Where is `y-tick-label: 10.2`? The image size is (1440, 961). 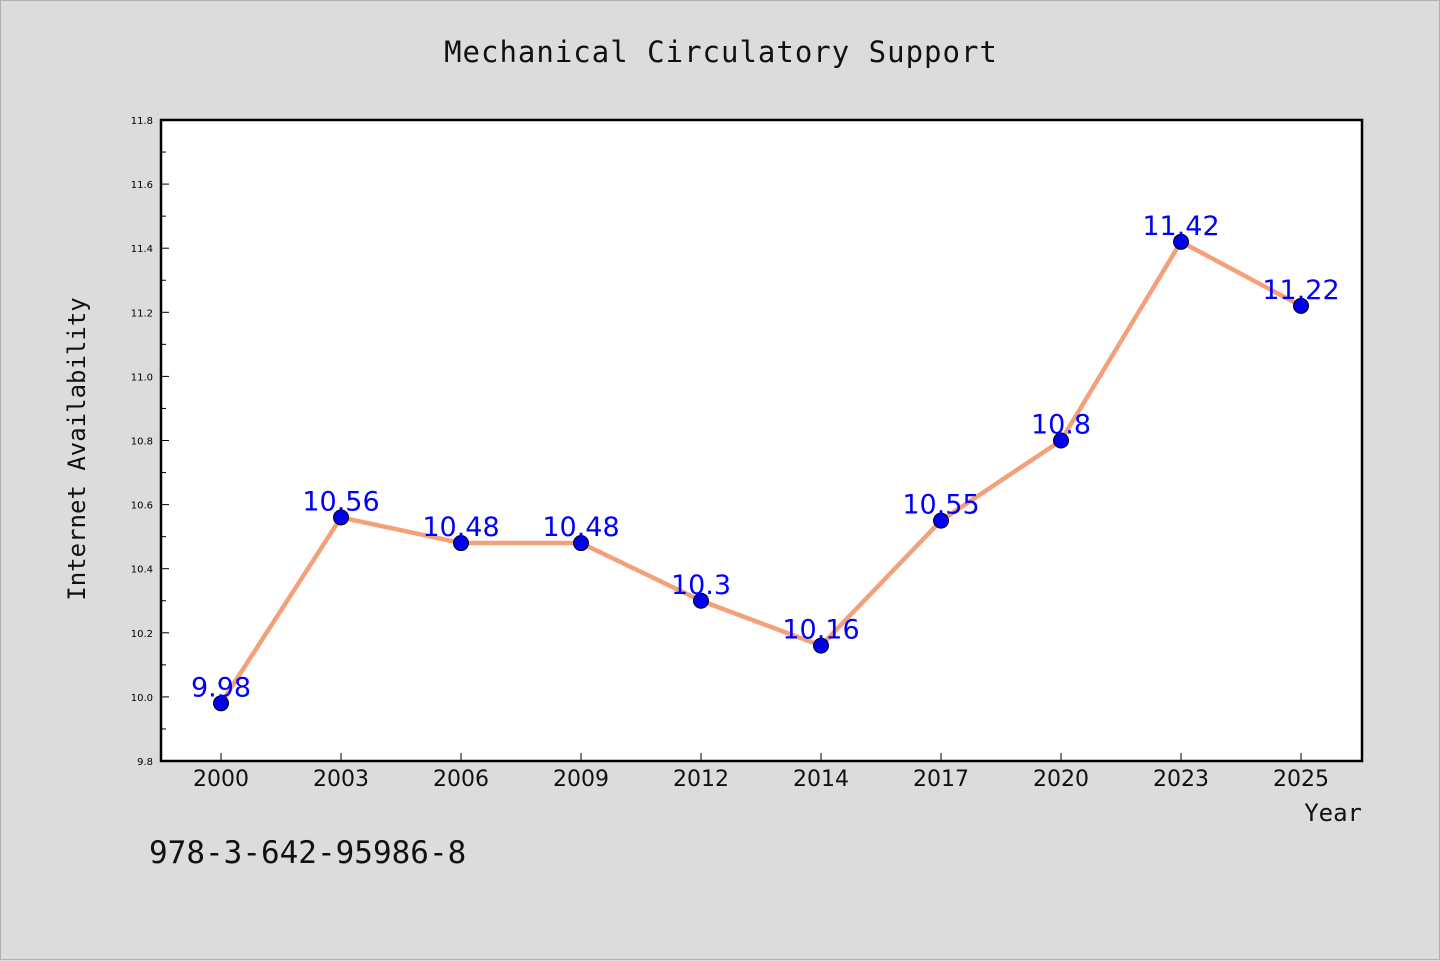
y-tick-label: 10.2 is located at coordinates (142, 634).